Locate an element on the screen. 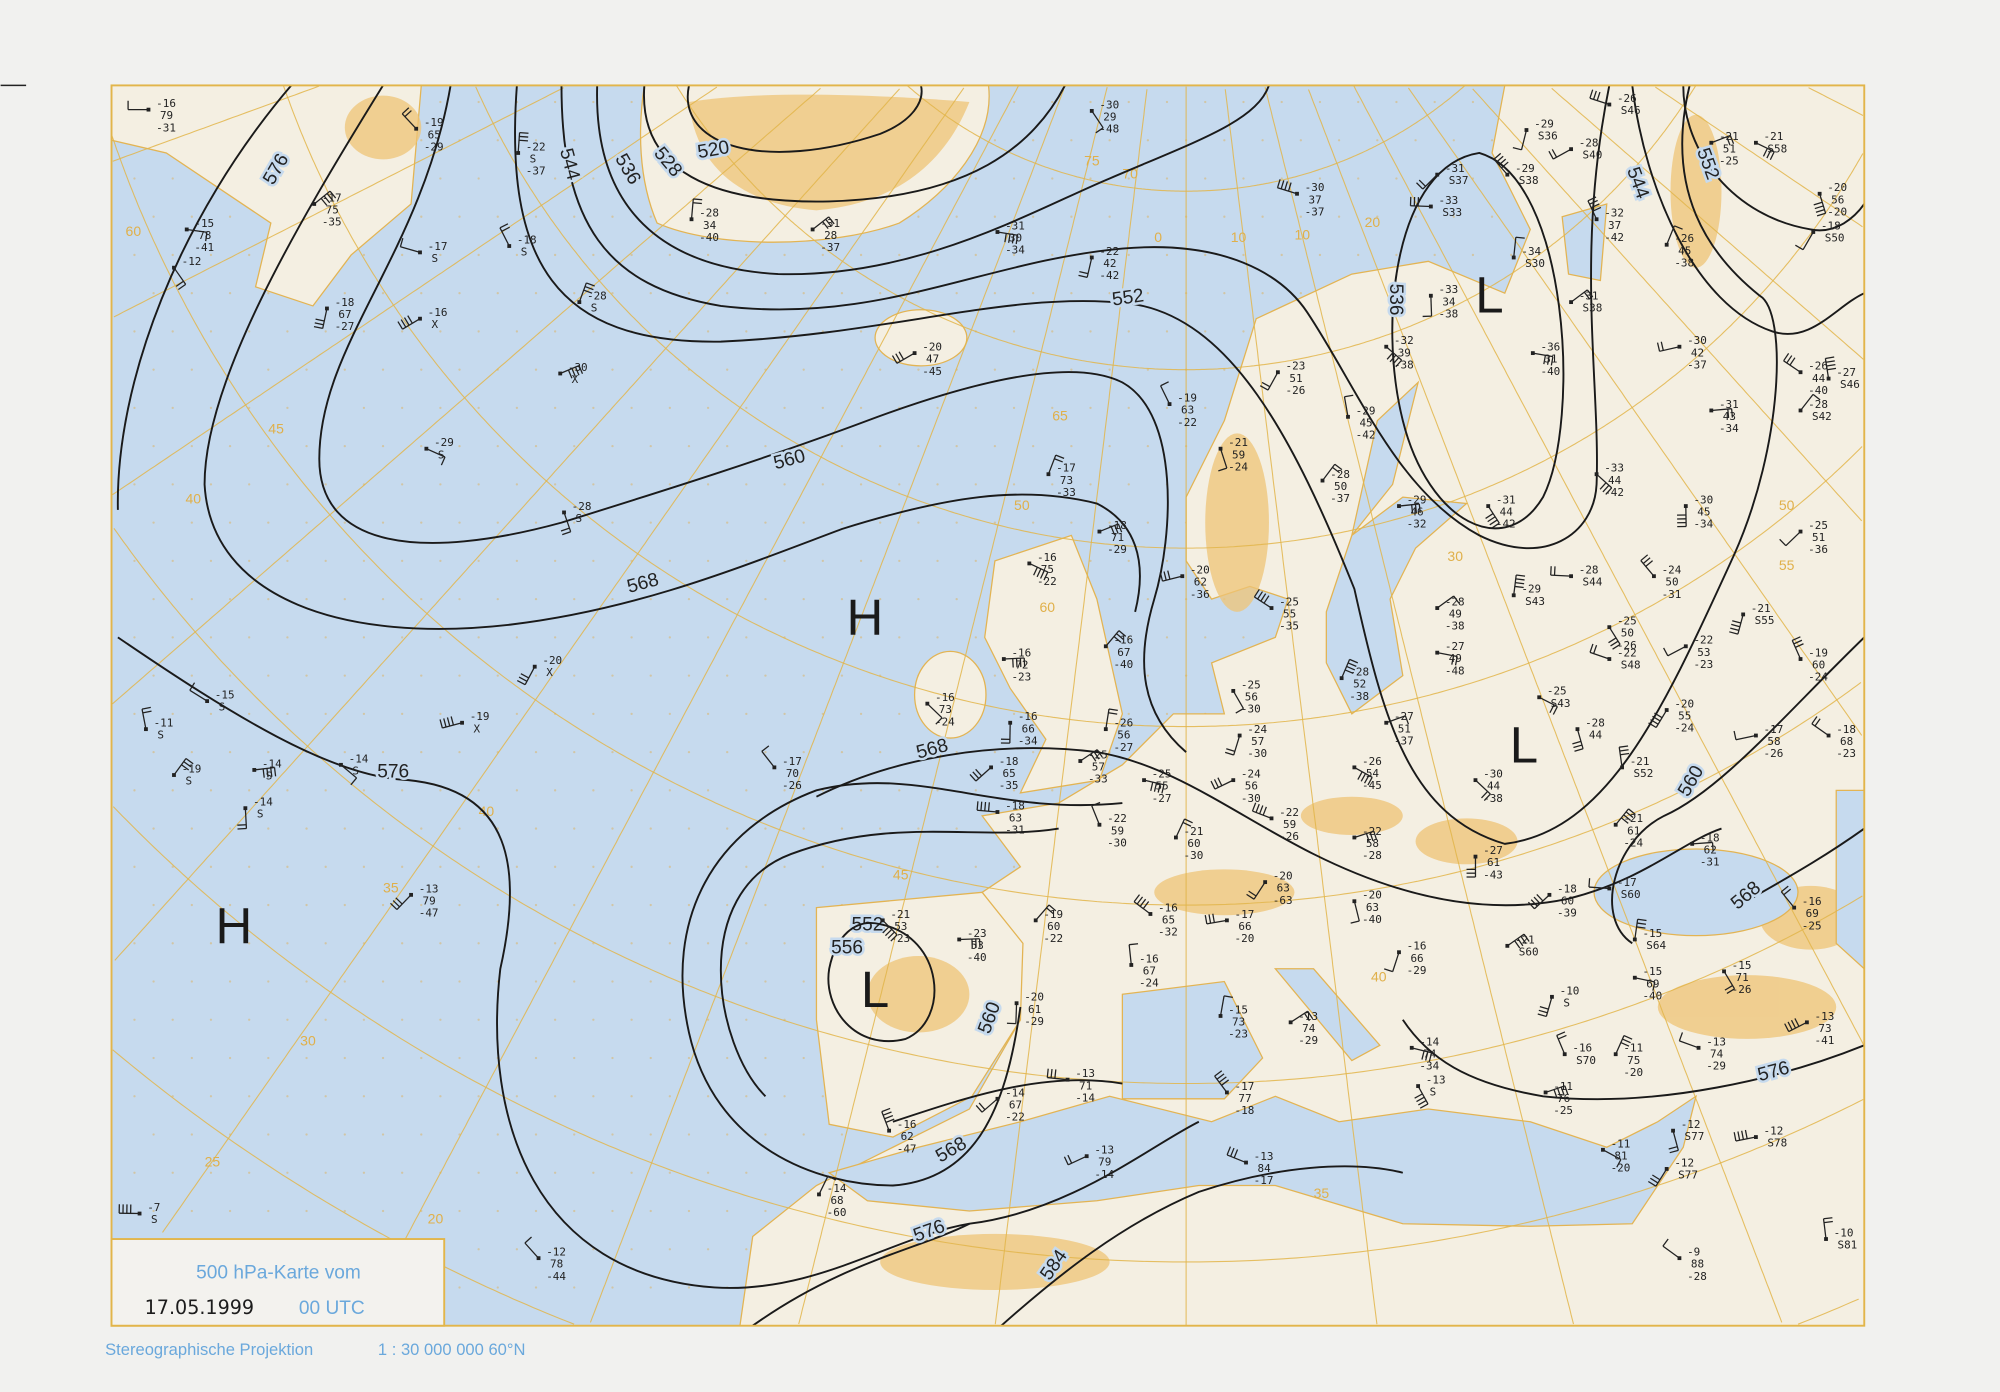  station-humidity: 79 is located at coordinates (1104, 1162).